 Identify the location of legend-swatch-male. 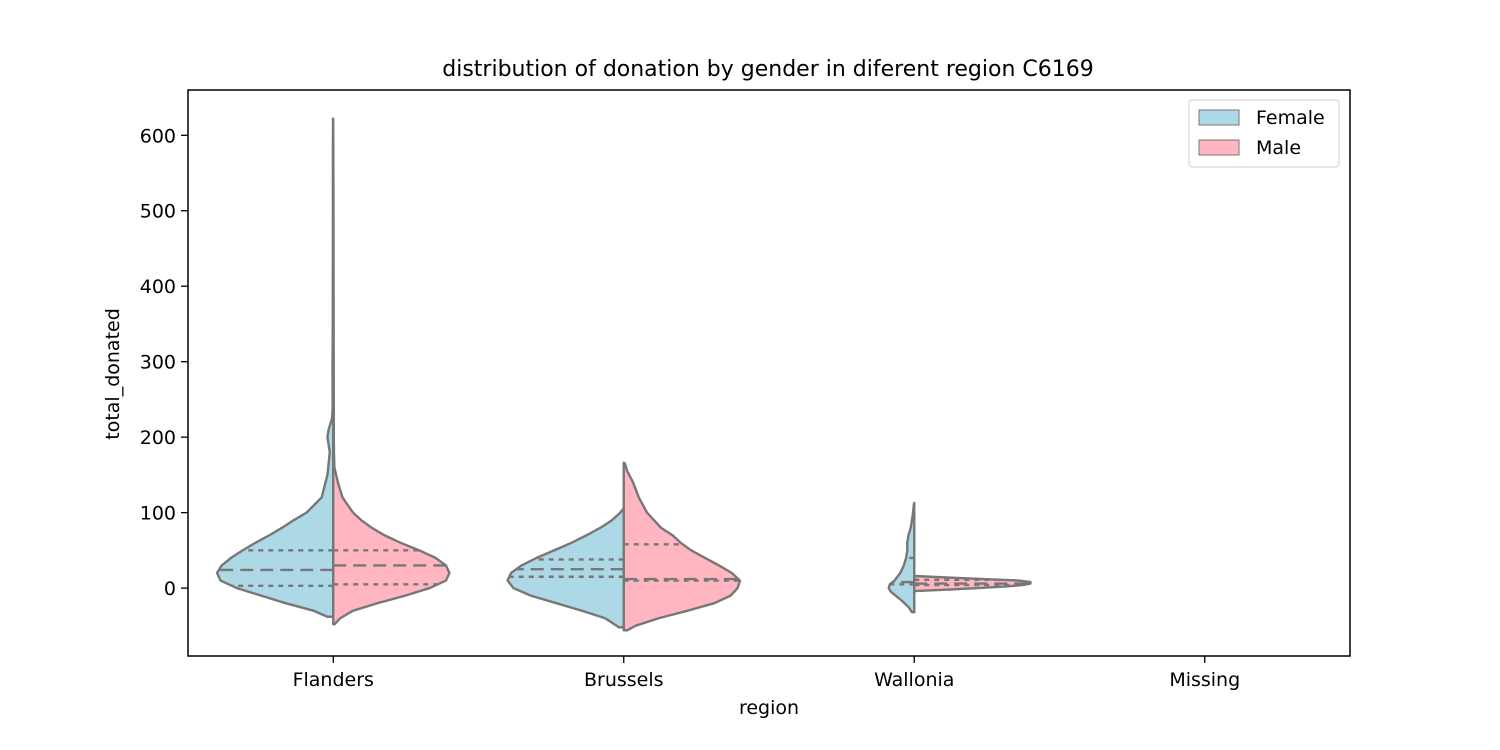
(1219, 147).